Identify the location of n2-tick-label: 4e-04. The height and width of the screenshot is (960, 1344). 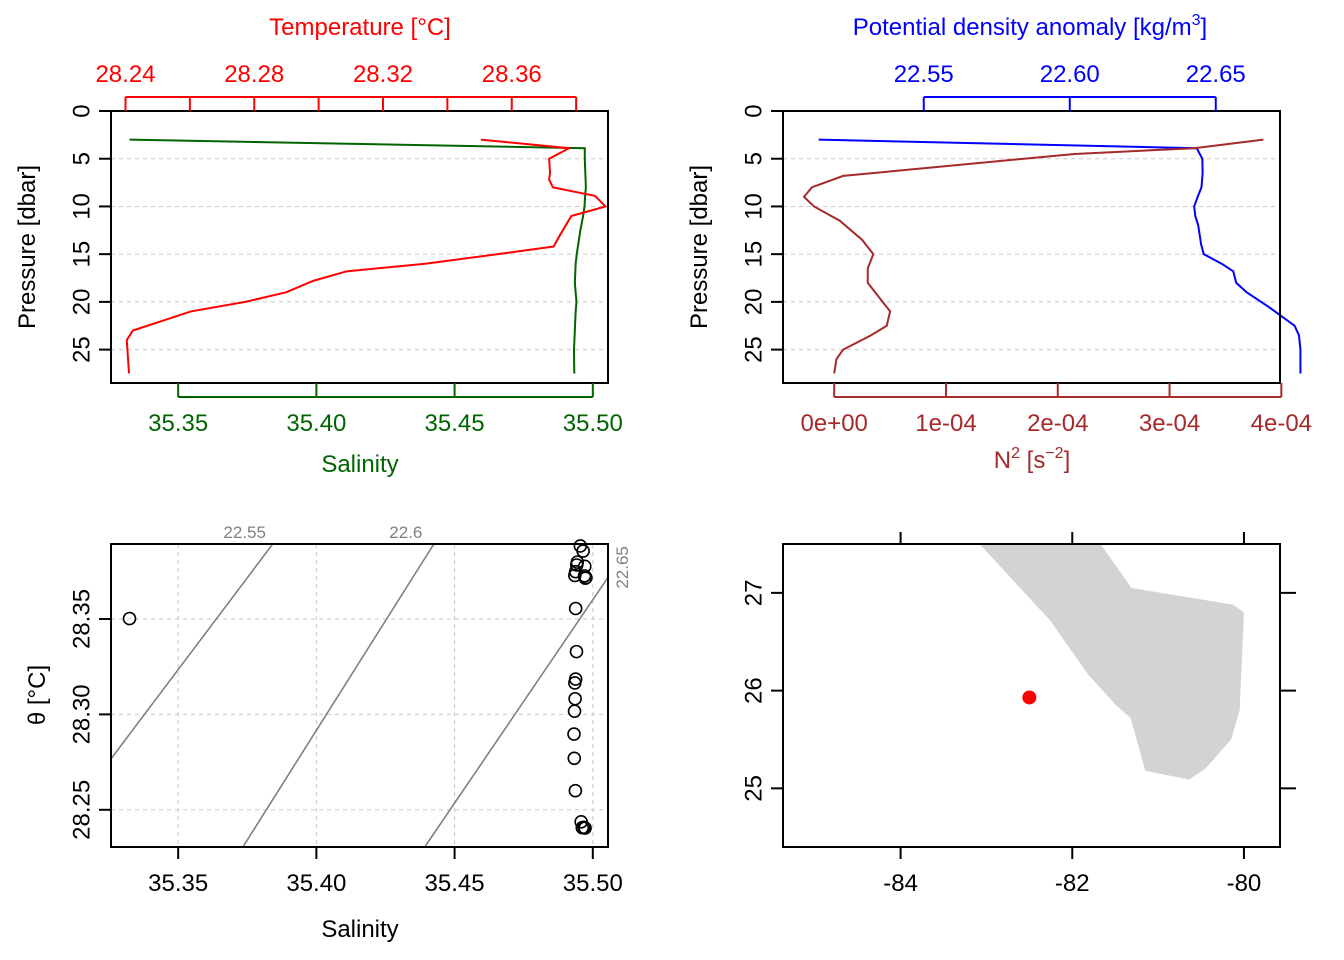
(1281, 423).